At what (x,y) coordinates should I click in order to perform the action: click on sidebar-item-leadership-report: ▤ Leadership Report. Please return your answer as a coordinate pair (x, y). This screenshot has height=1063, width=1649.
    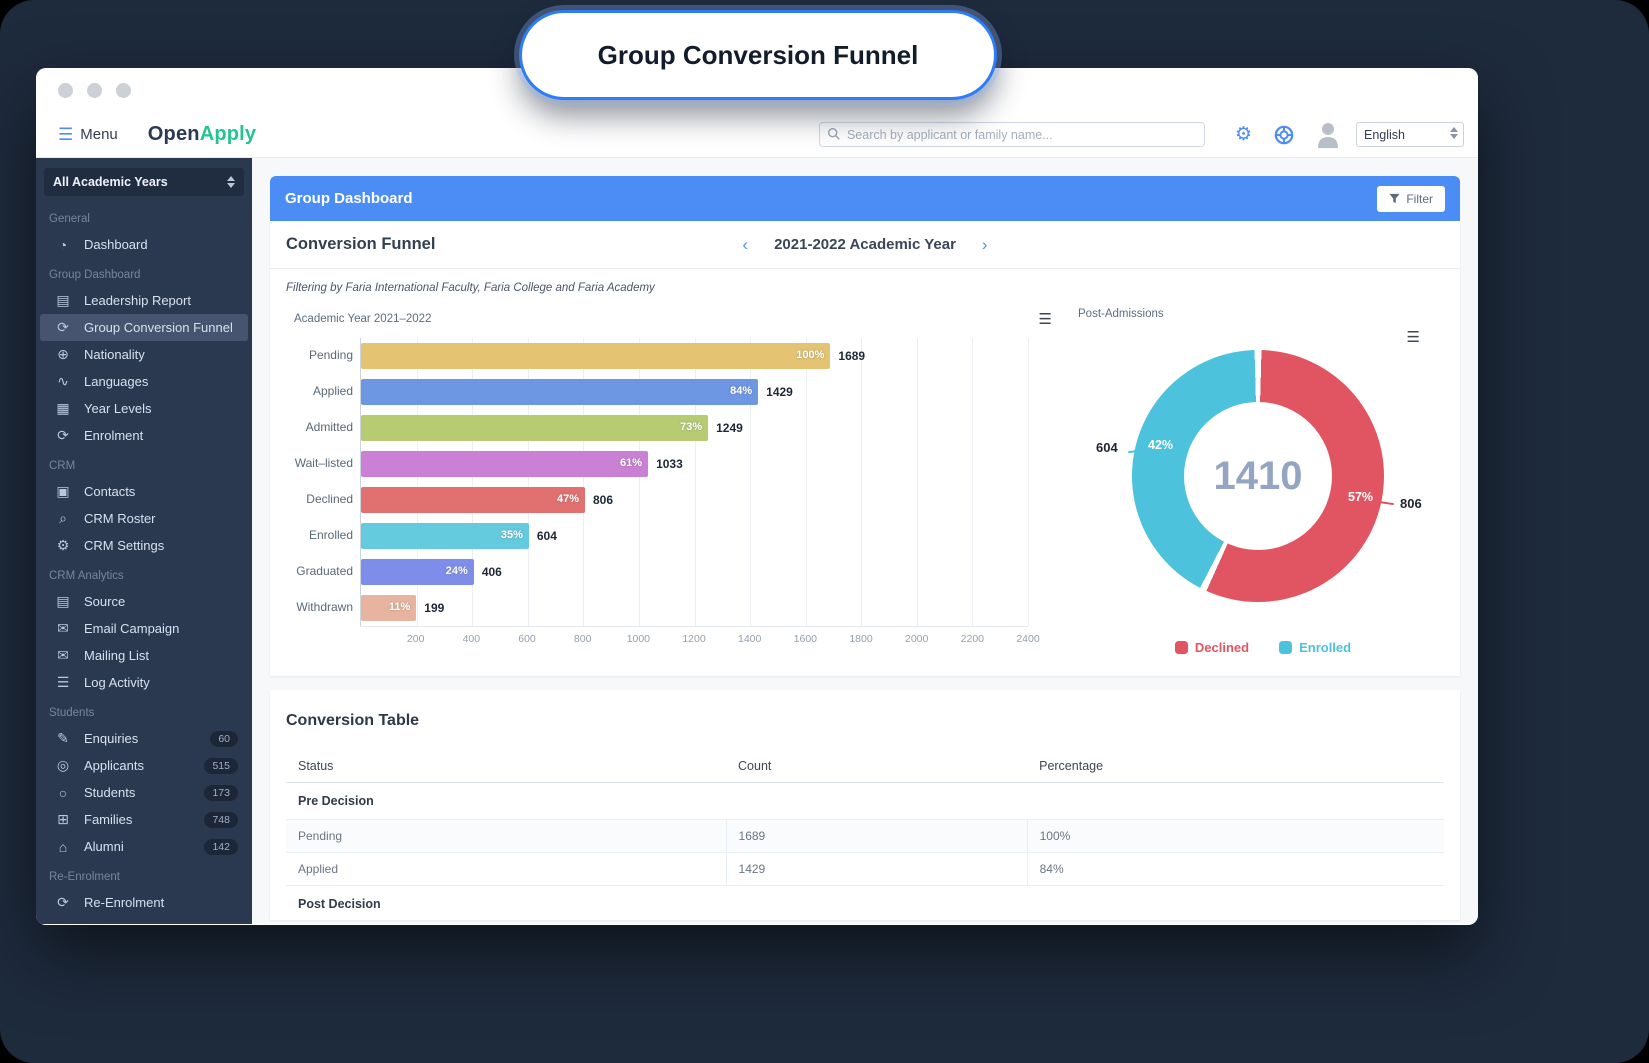
    Looking at the image, I should click on (144, 300).